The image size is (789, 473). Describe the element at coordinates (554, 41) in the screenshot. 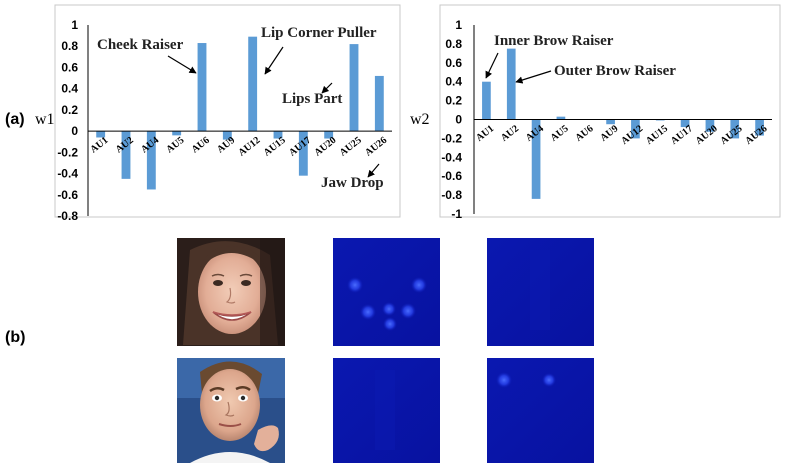

I see `annotation-label: Inner Brow Raiser` at that location.